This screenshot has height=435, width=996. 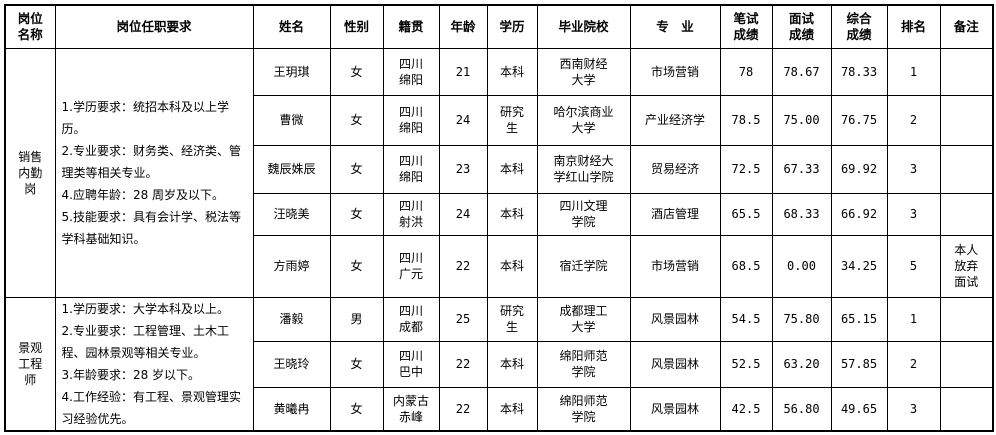 I want to click on requirement-item: 3.年龄要求：28 岁以下。, so click(x=131, y=374).